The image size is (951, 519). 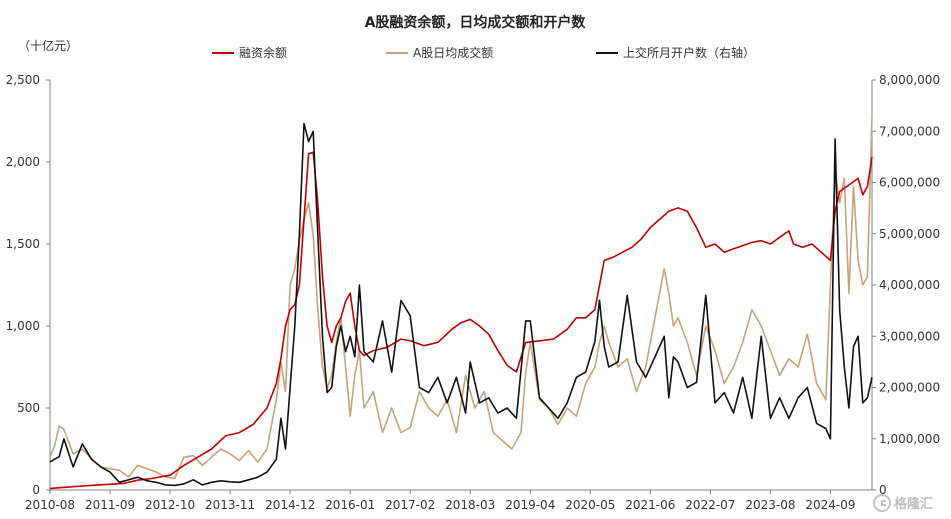 I want to click on x-tick-label: 2010-08, so click(x=50, y=505).